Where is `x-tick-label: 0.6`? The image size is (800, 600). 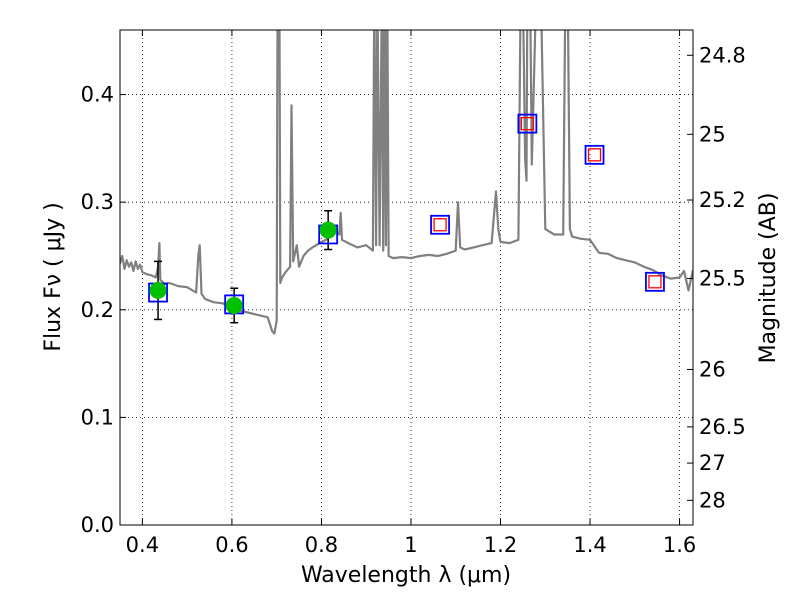 x-tick-label: 0.6 is located at coordinates (231, 545).